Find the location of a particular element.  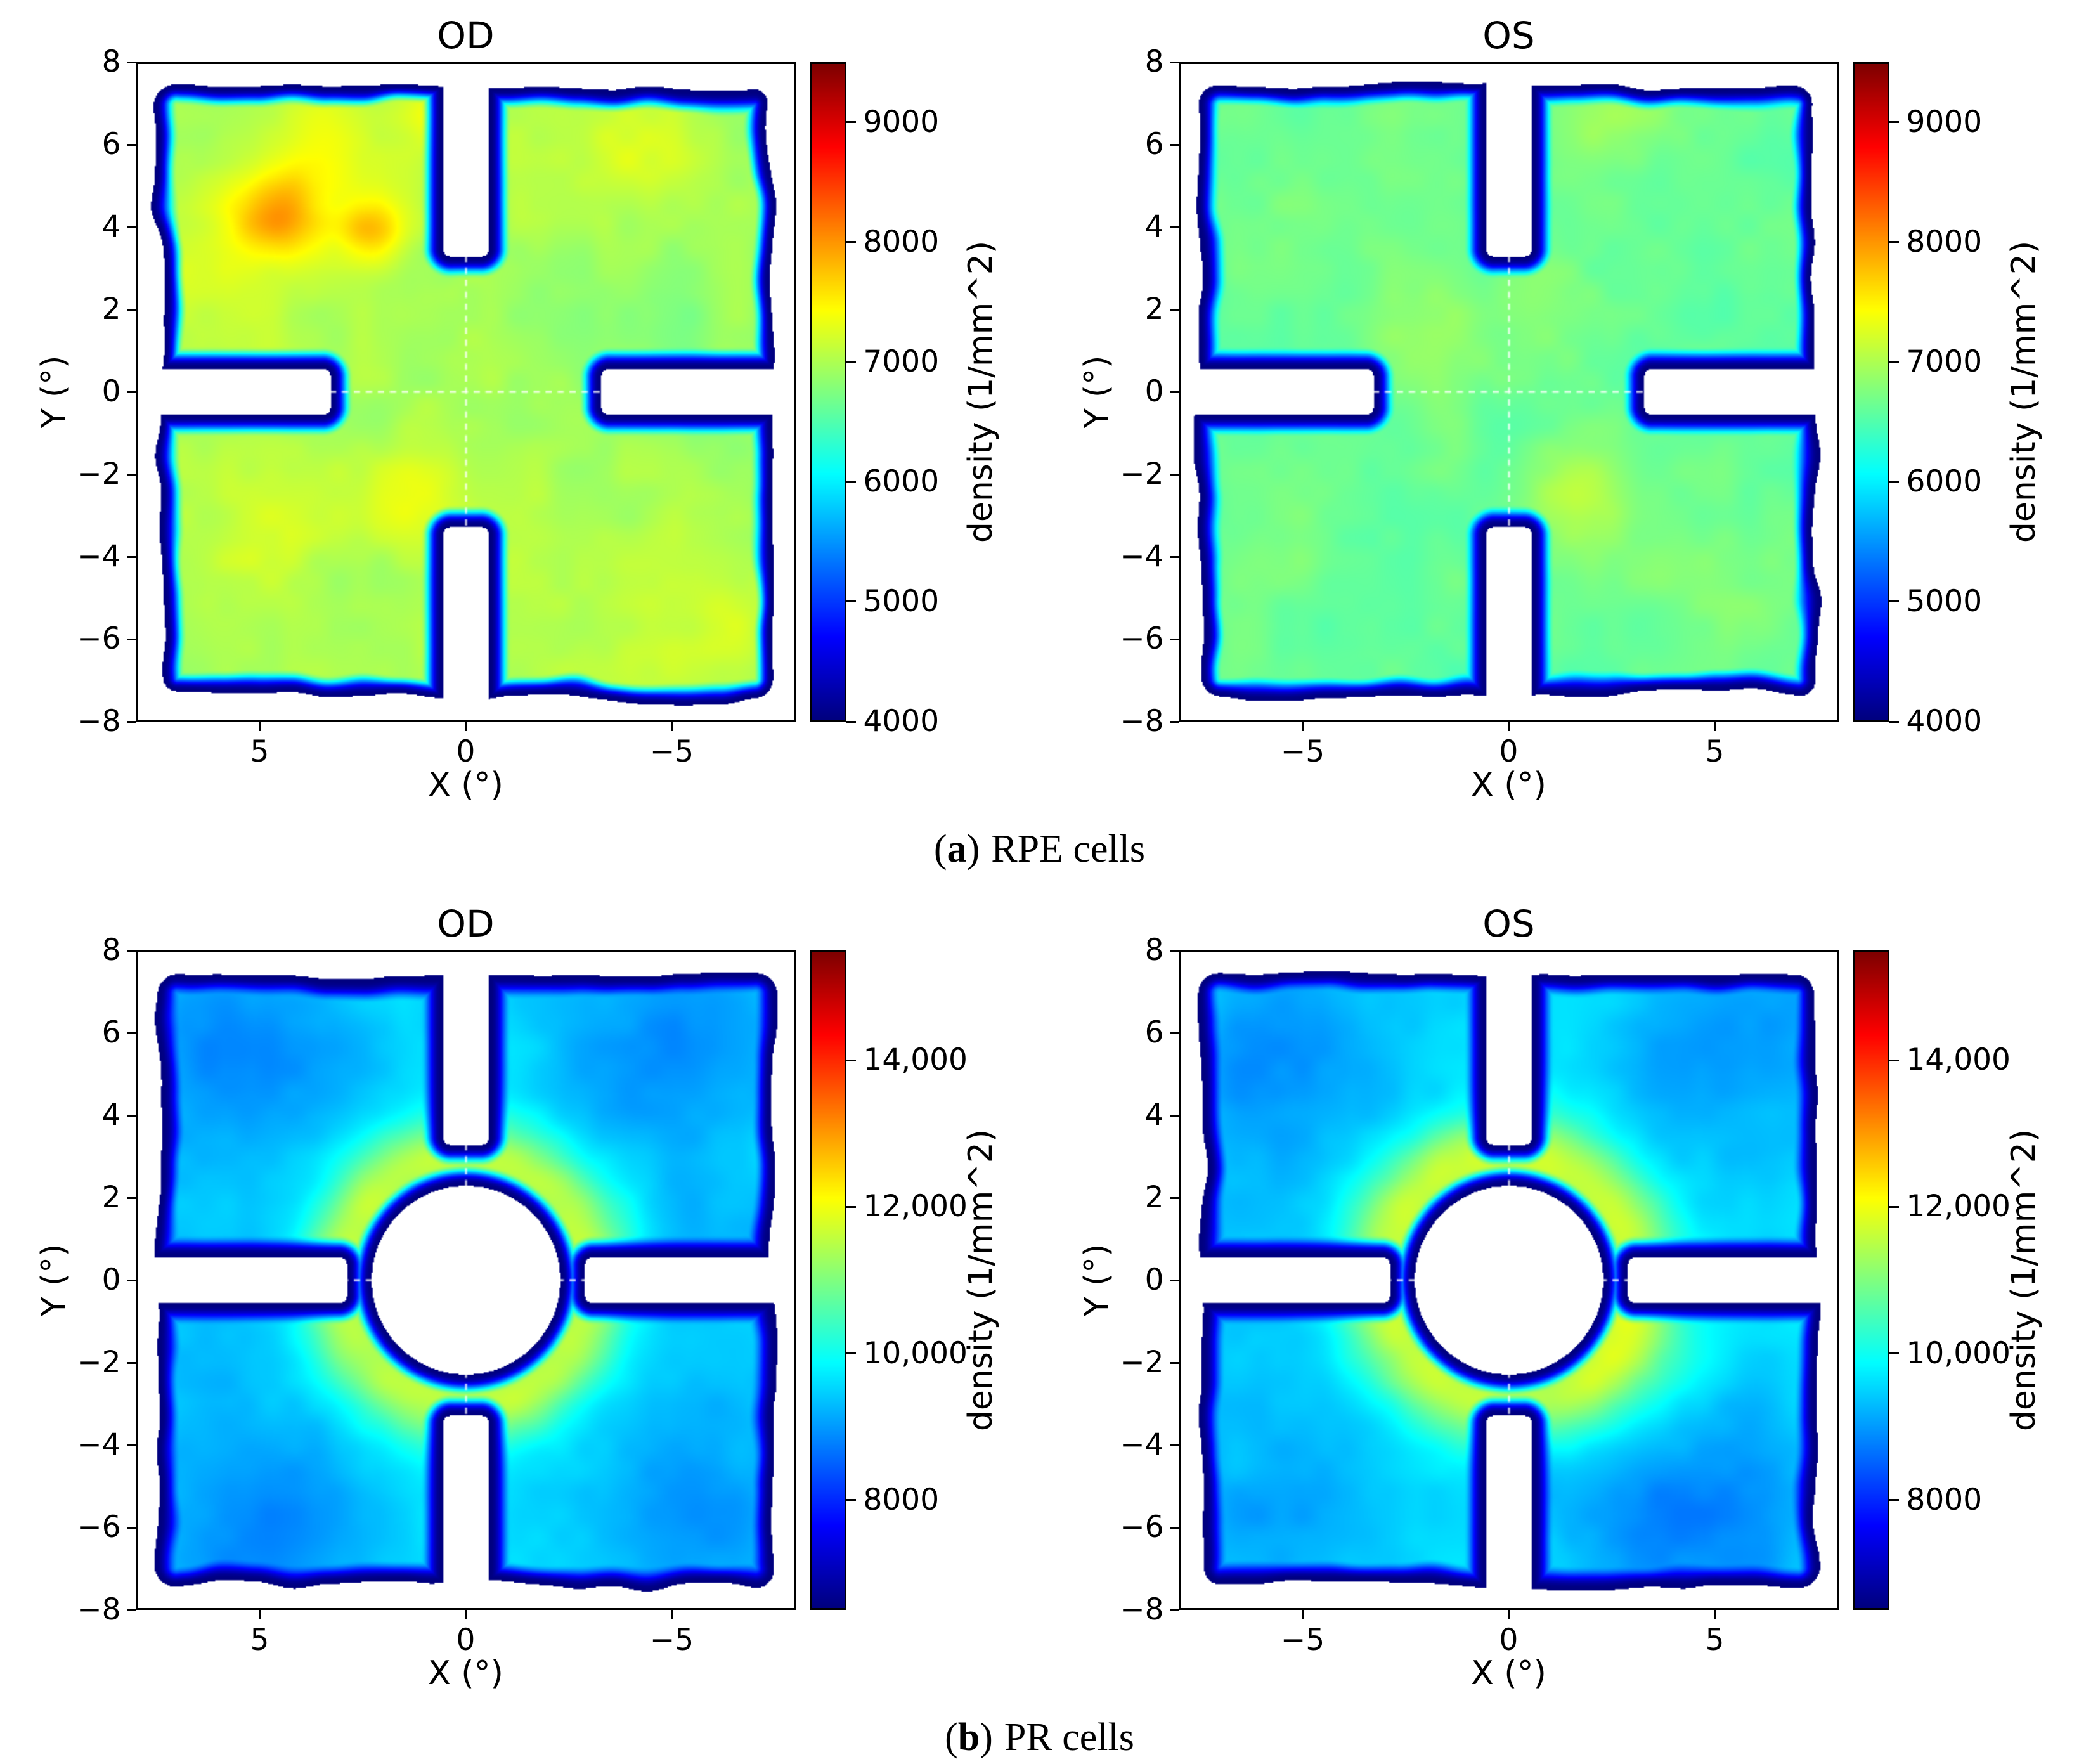

caption-a: (a) RPE cells is located at coordinates (1039, 849).